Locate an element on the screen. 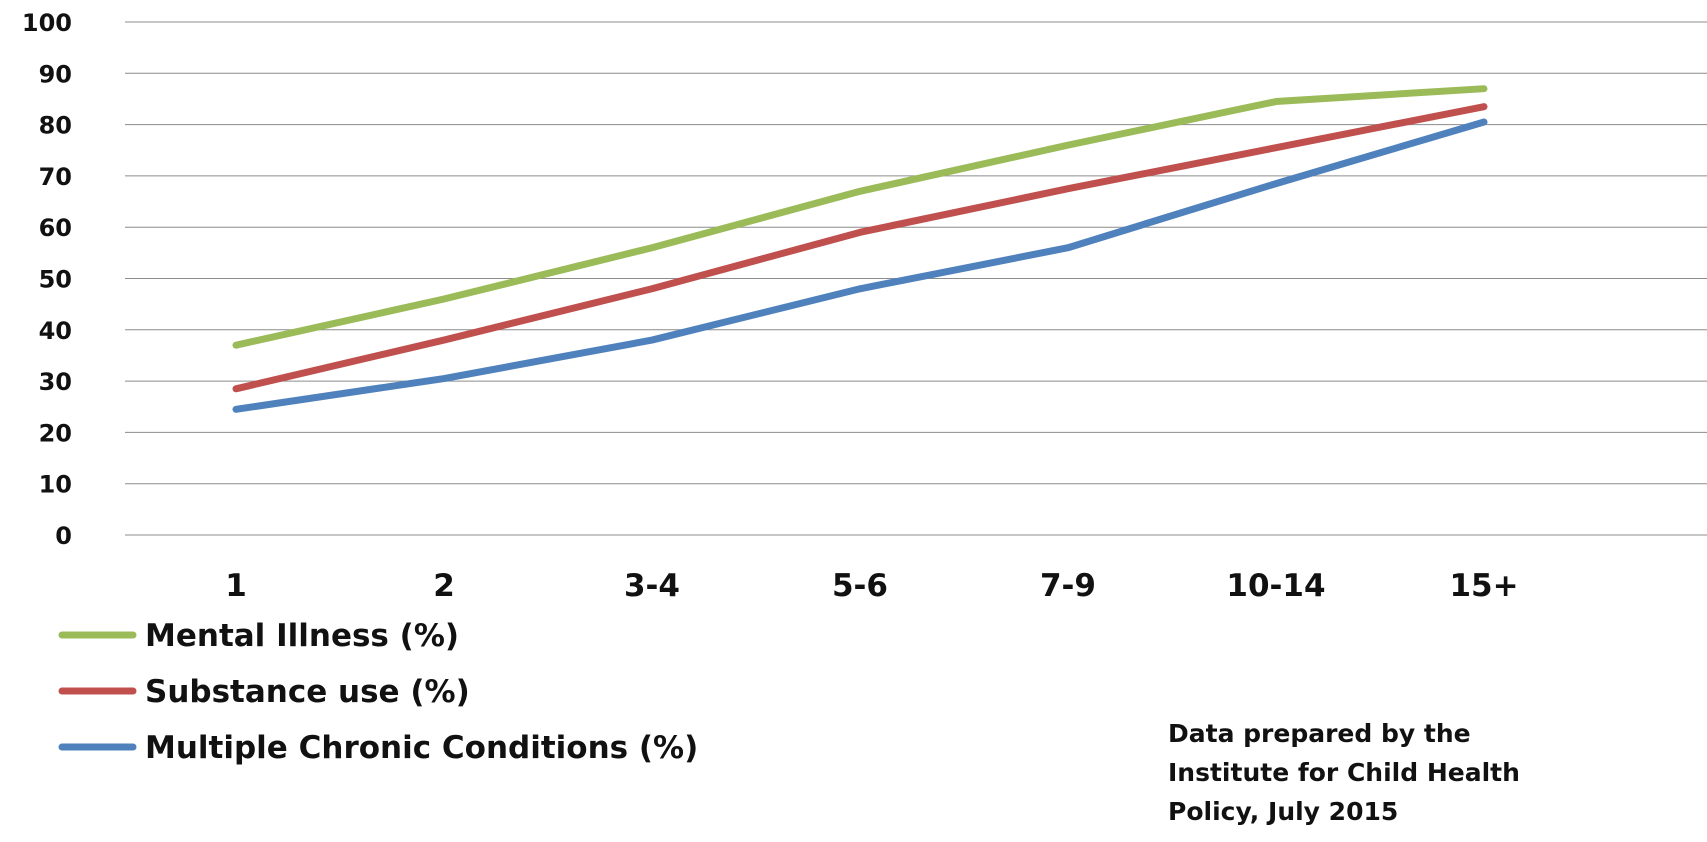 The width and height of the screenshot is (1707, 842). y-tick-label: 60 is located at coordinates (55, 228).